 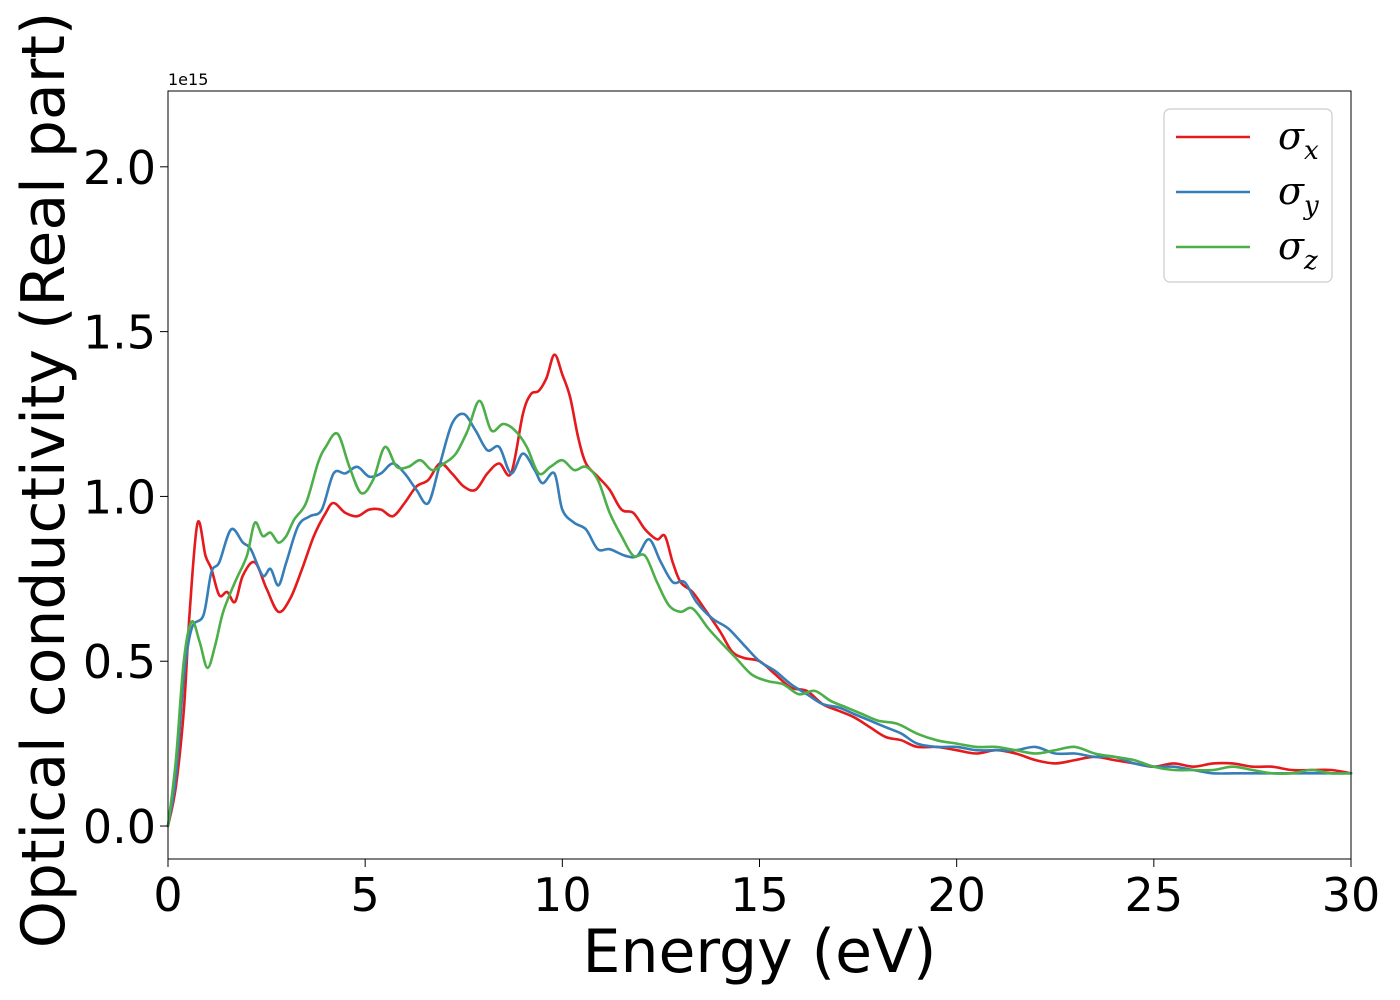 What do you see at coordinates (44, 480) in the screenshot?
I see `y-axis-title: Optical conductivity (Real part)` at bounding box center [44, 480].